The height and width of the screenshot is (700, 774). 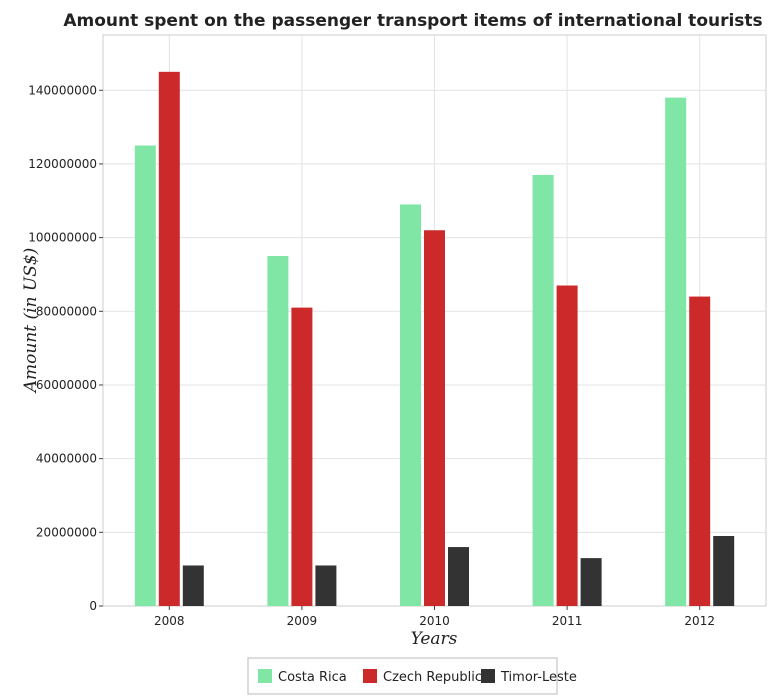 I want to click on legend-box, so click(x=402, y=676).